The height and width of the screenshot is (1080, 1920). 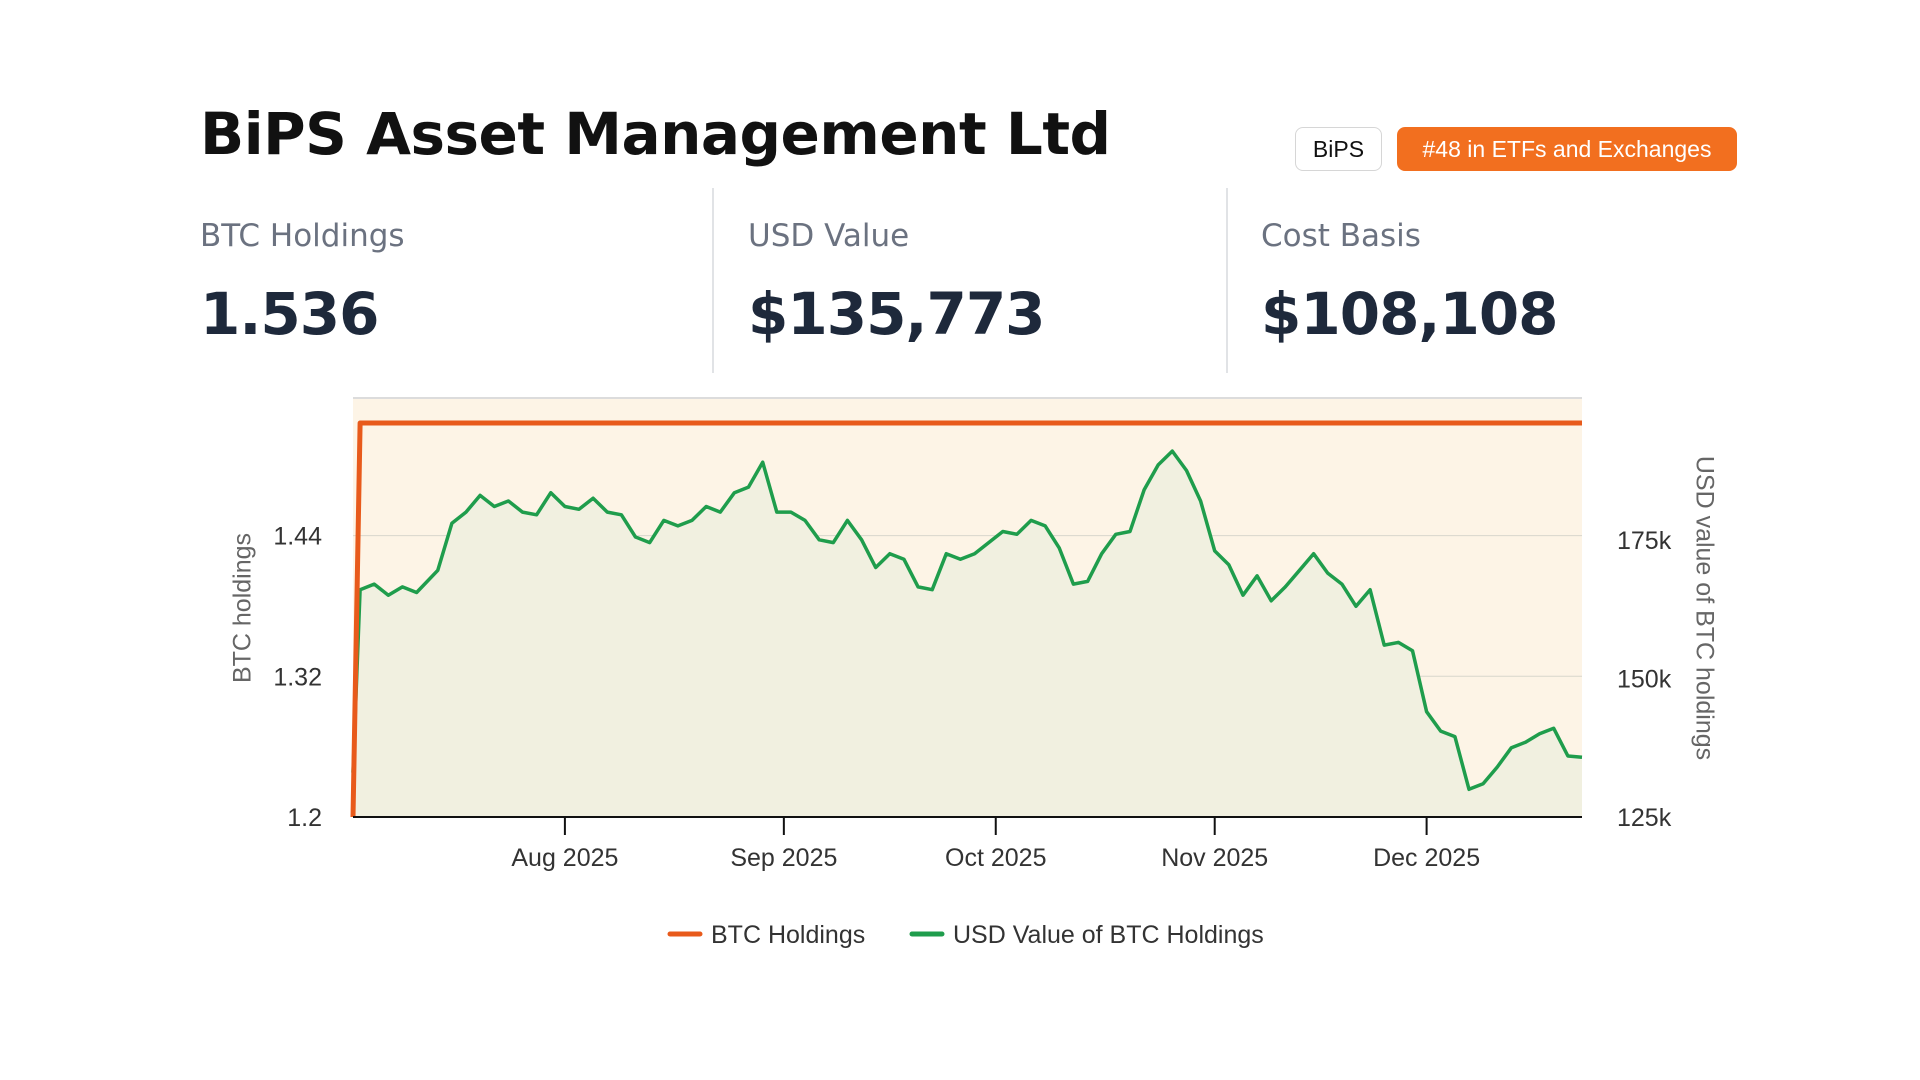 I want to click on y-left-tick-label: 1.2, so click(x=304, y=818).